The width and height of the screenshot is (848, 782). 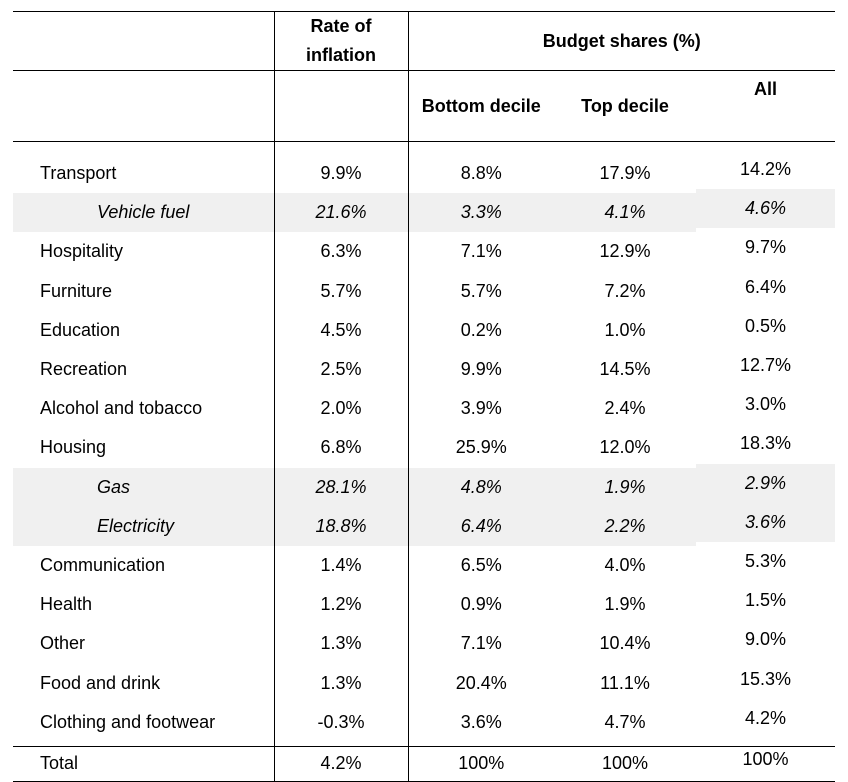 I want to click on bottom-decile-cell: 6.4%, so click(x=481, y=526).